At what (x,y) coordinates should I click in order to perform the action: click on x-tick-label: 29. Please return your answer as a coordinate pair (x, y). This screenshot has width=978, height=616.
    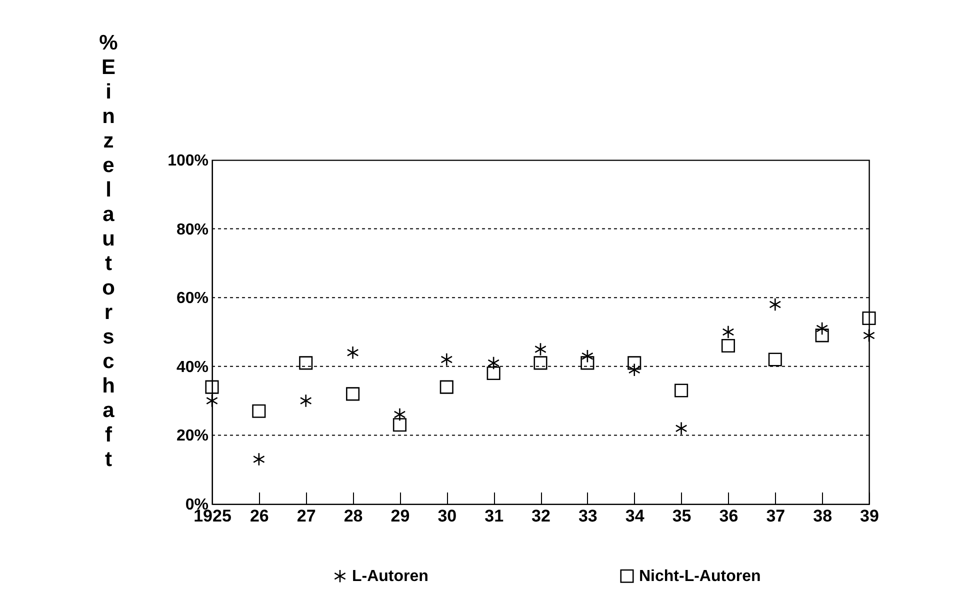
    Looking at the image, I should click on (400, 516).